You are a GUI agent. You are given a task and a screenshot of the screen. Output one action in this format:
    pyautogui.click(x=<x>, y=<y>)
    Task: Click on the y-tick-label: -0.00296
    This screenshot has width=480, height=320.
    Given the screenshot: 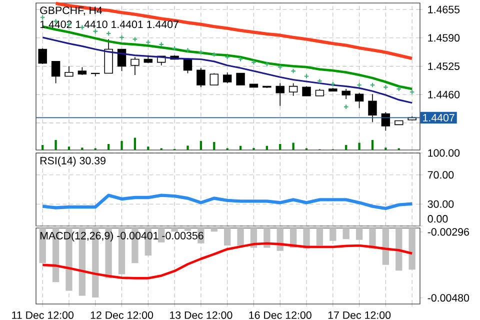 What is the action you would take?
    pyautogui.click(x=448, y=232)
    